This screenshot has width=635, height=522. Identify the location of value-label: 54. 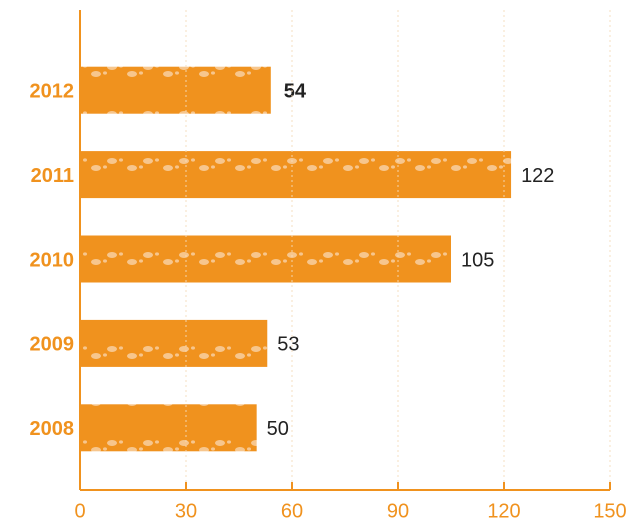
(295, 91).